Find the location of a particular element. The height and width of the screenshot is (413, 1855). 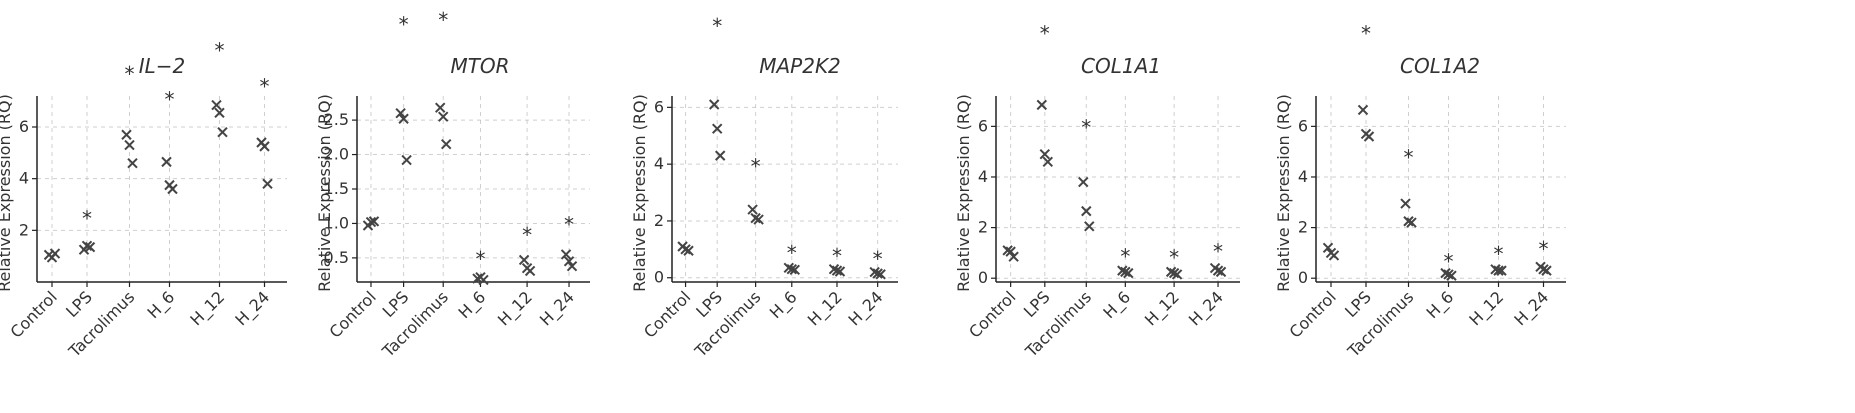

chart-title: COL1A1 is located at coordinates (1121, 66).